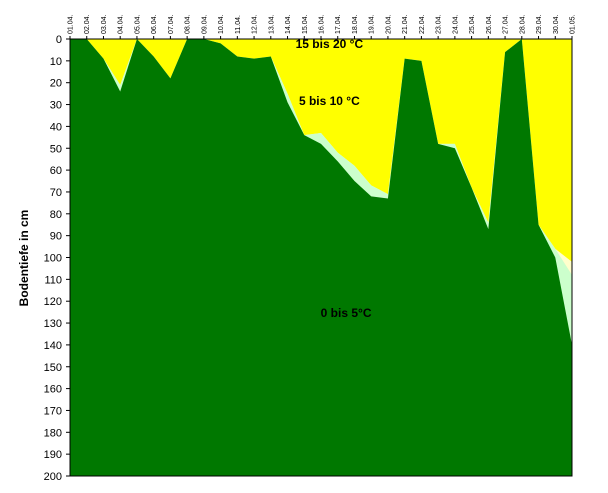 The width and height of the screenshot is (608, 493). I want to click on y-tick-label: 120, so click(53, 302).